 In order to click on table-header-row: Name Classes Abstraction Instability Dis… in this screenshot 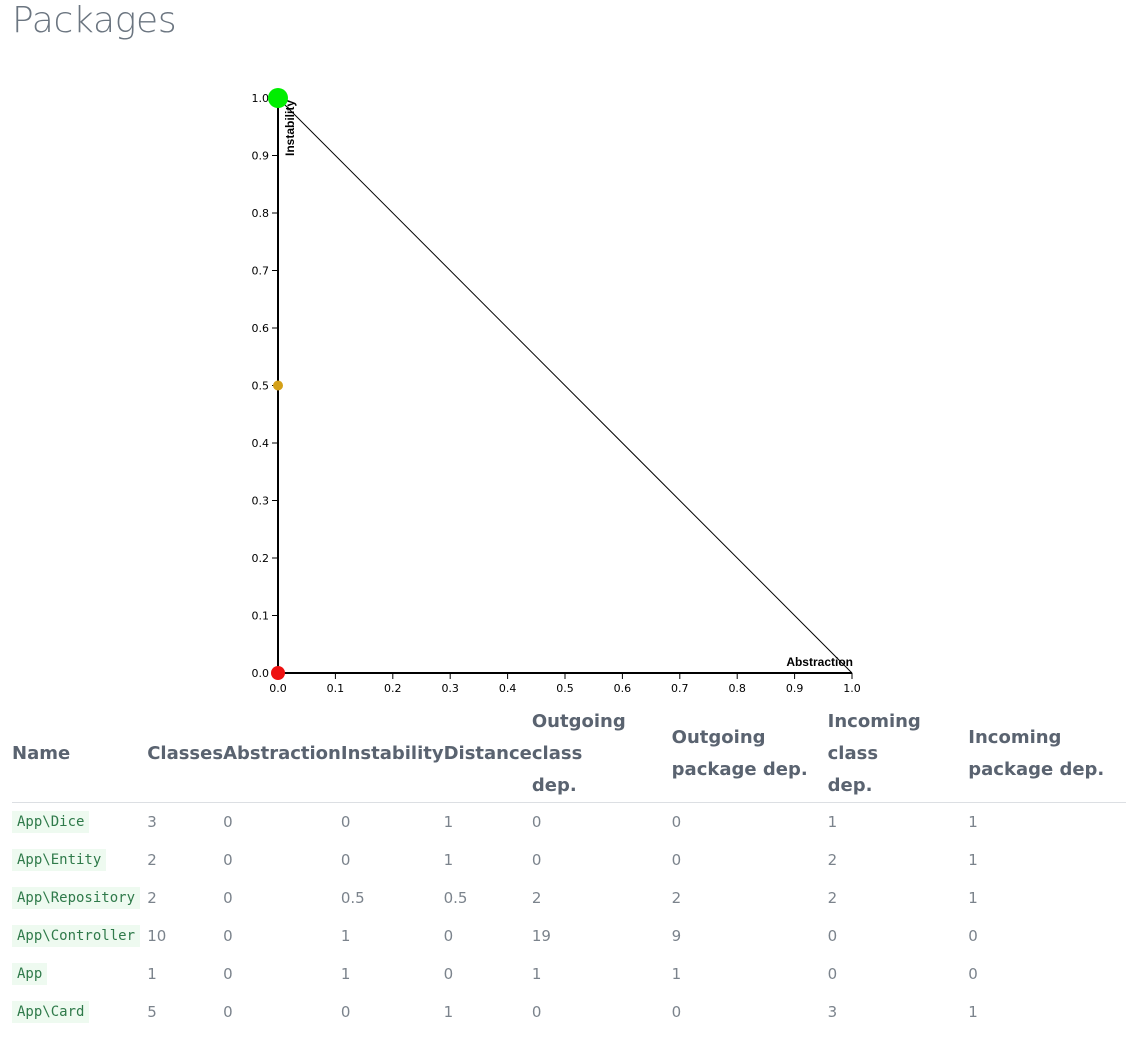, I will do `click(569, 754)`.